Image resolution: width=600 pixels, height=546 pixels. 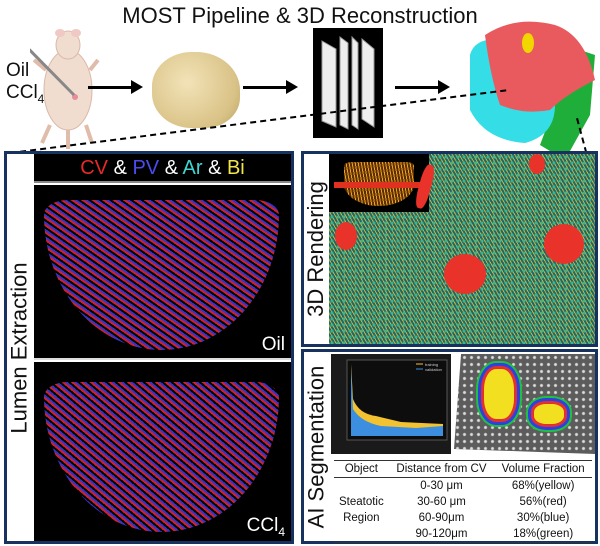 What do you see at coordinates (441, 502) in the screenshot?
I see `table-cell-distance: 30-60 μm` at bounding box center [441, 502].